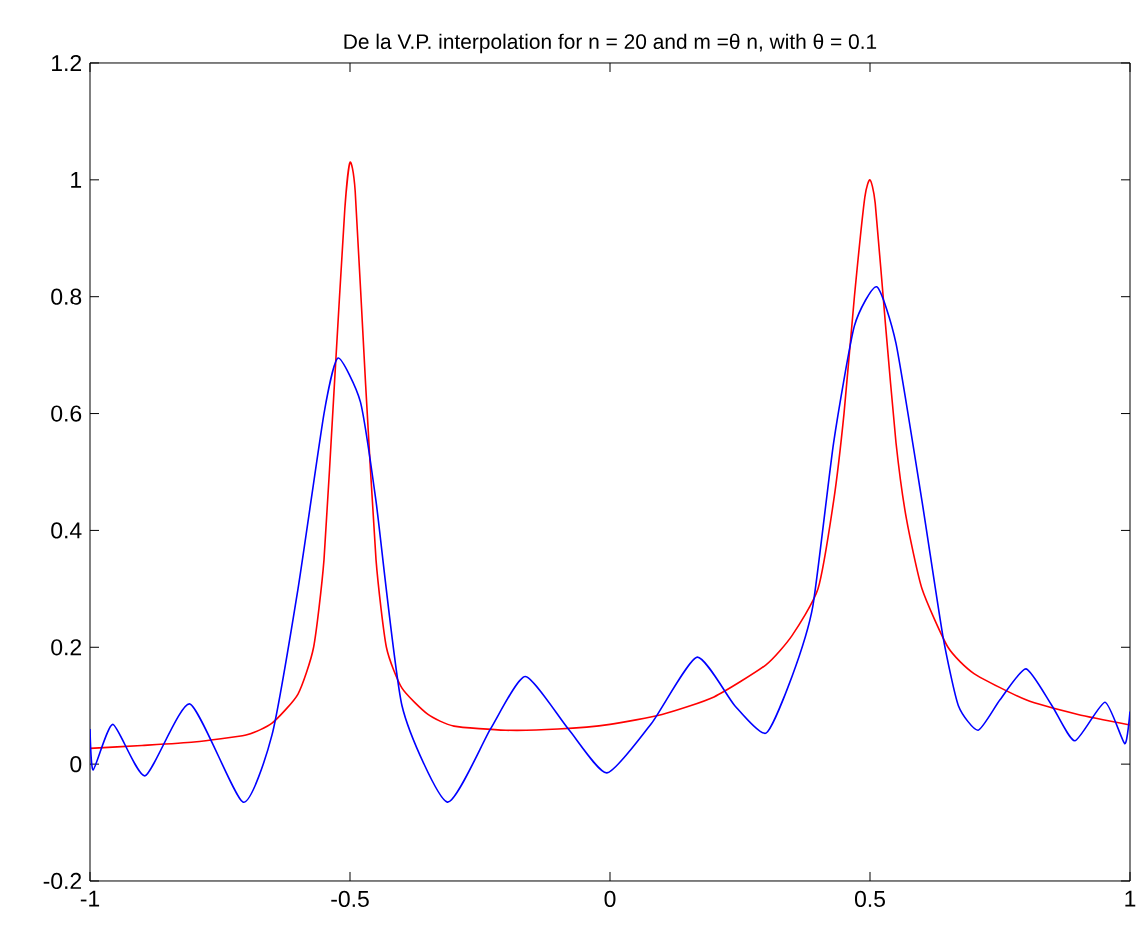 The width and height of the screenshot is (1138, 931). Describe the element at coordinates (1130, 898) in the screenshot. I see `x-tick-label: 1` at that location.